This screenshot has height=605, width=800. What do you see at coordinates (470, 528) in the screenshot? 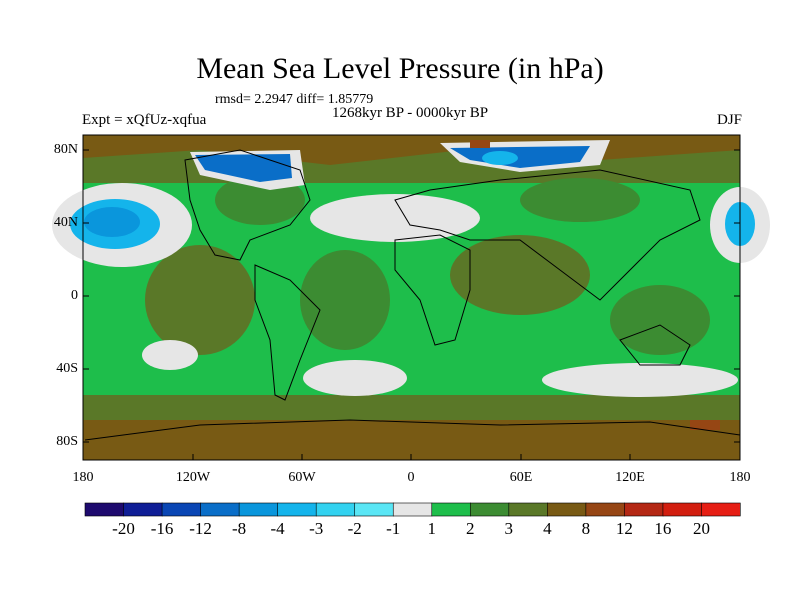
I see `colorbar-label: 2` at bounding box center [470, 528].